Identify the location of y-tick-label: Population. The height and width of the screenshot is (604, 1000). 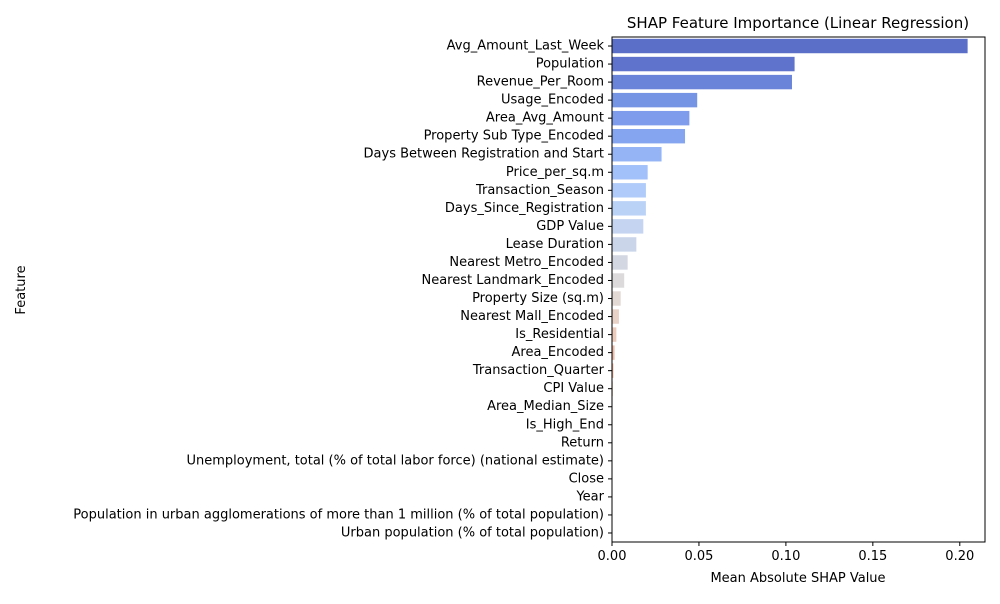
(570, 64).